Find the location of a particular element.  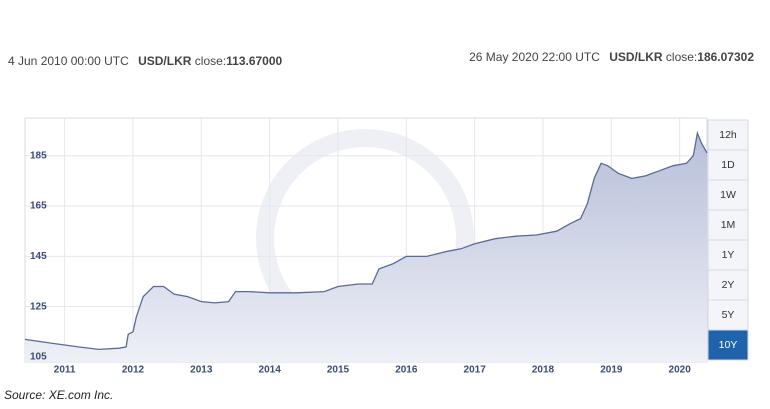

range-button-label: 2Y is located at coordinates (728, 285).